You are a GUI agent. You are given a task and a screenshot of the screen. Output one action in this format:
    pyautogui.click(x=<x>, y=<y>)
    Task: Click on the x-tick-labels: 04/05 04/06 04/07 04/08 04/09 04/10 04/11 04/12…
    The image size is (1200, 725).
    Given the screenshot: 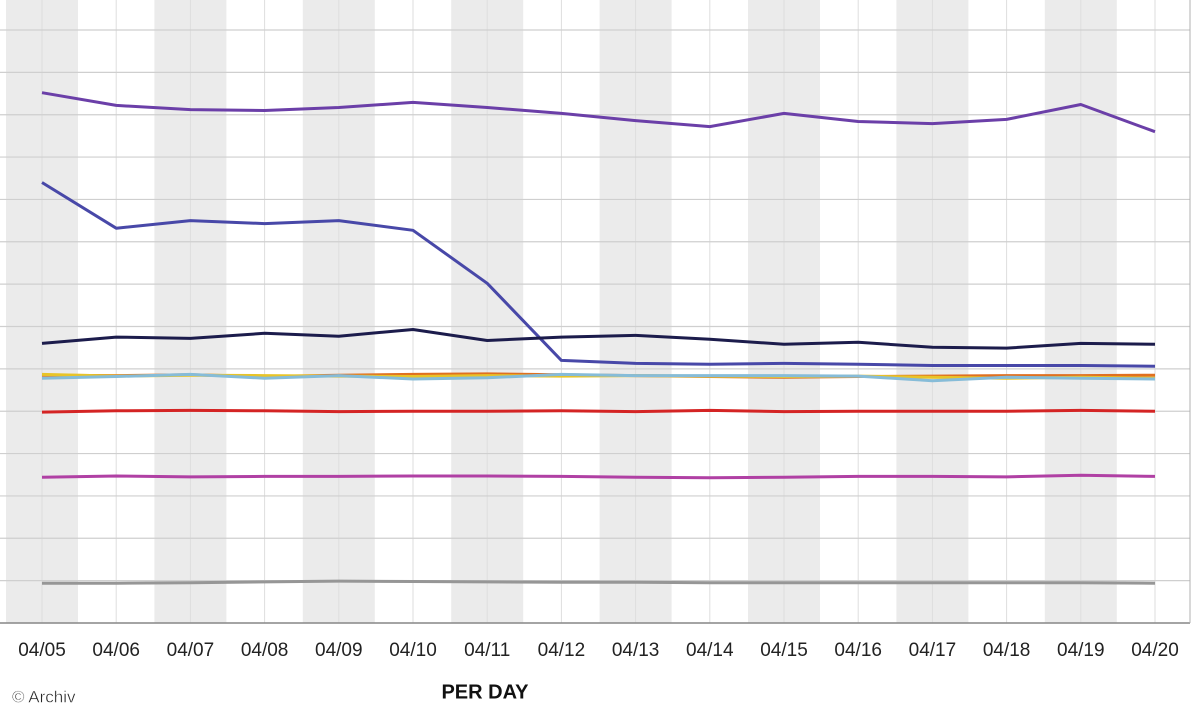 What is the action you would take?
    pyautogui.click(x=598, y=650)
    